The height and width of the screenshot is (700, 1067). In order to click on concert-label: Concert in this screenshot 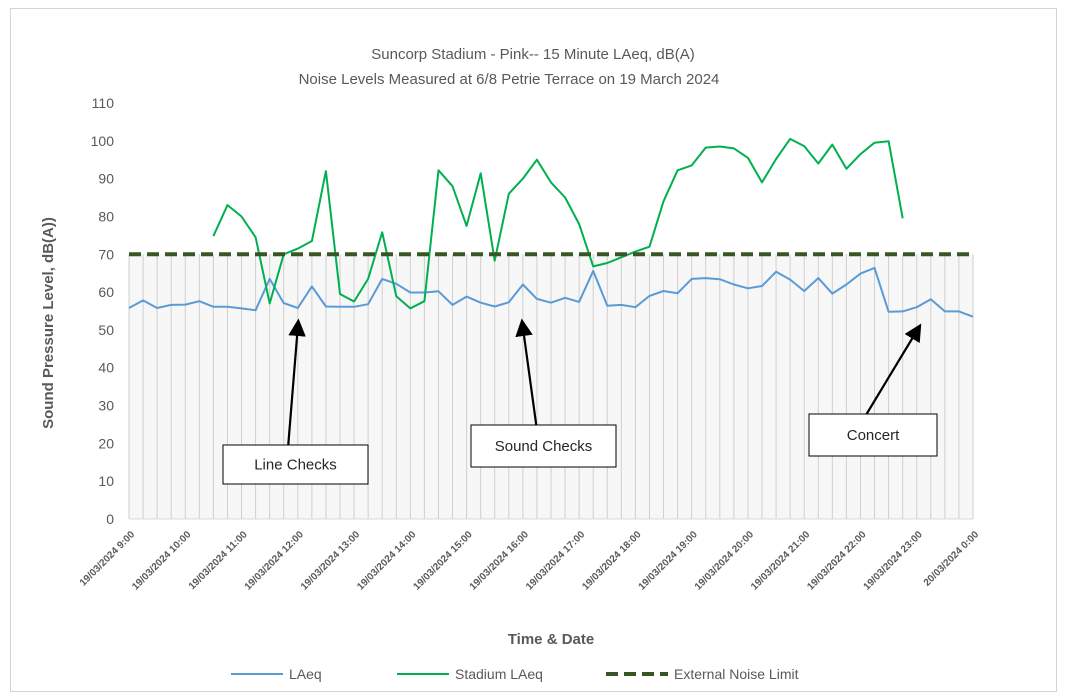, I will do `click(873, 435)`.